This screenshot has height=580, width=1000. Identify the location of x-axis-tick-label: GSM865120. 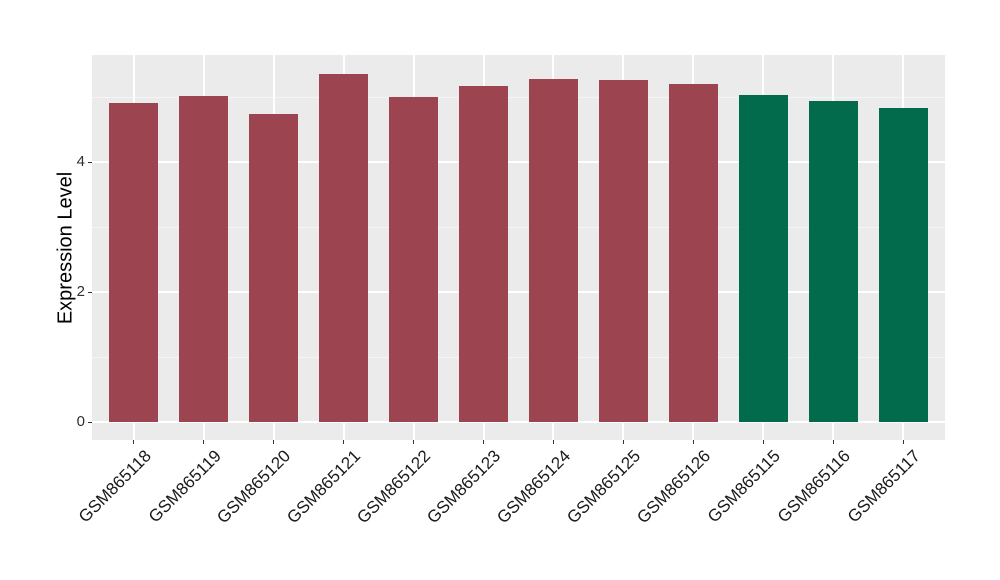
(254, 487).